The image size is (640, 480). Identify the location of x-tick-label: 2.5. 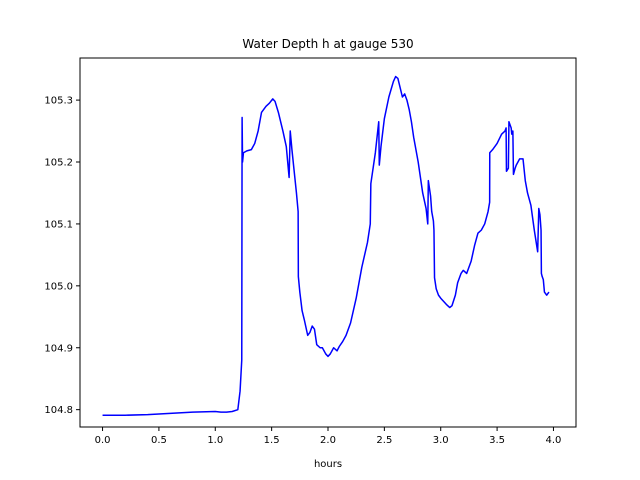
(384, 440).